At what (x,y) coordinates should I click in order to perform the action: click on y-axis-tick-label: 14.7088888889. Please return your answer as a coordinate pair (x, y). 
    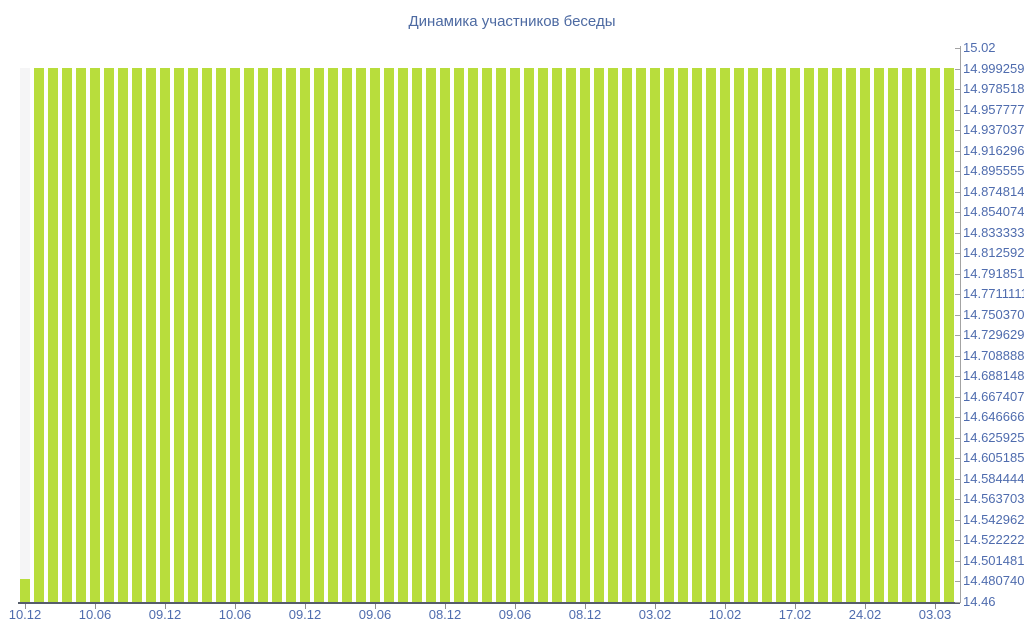
    Looking at the image, I should click on (993, 355).